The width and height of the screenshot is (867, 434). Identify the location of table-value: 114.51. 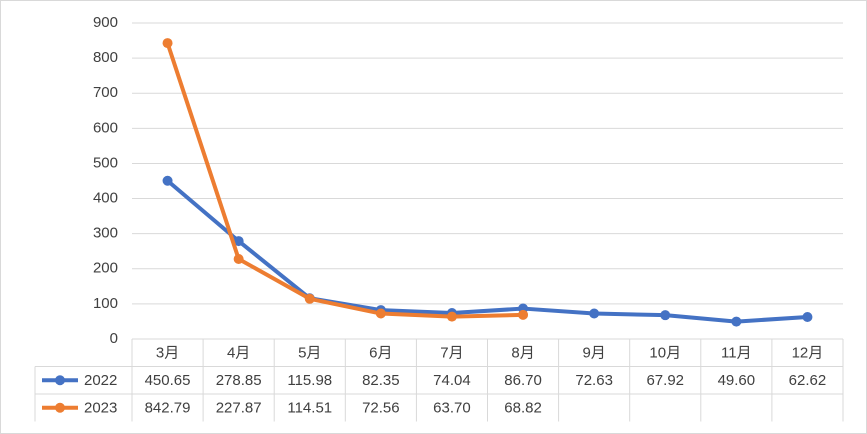
(309, 408).